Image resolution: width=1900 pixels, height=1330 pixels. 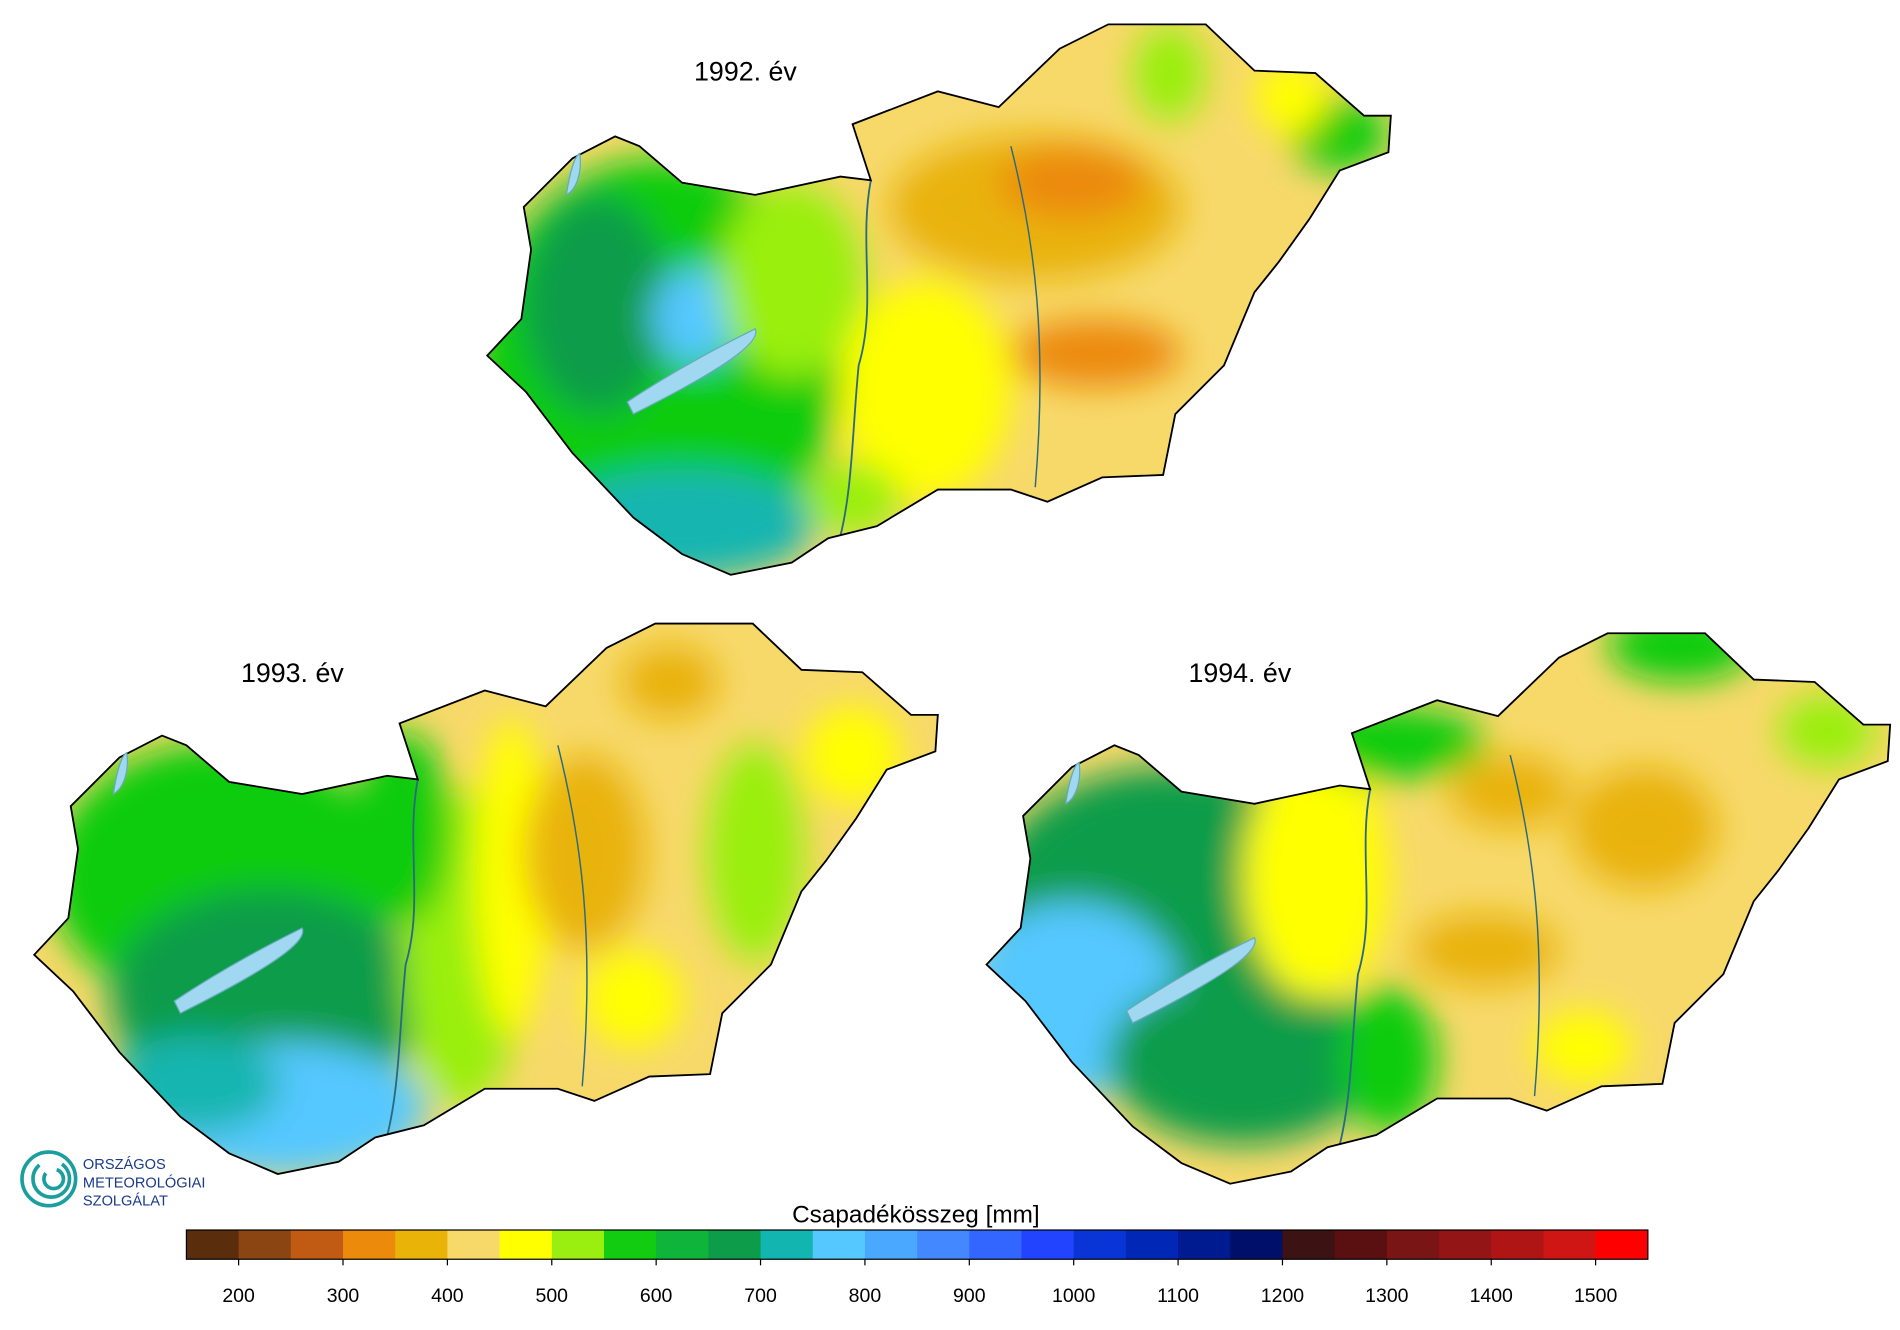 What do you see at coordinates (745, 71) in the screenshot?
I see `map-title: 1992. év` at bounding box center [745, 71].